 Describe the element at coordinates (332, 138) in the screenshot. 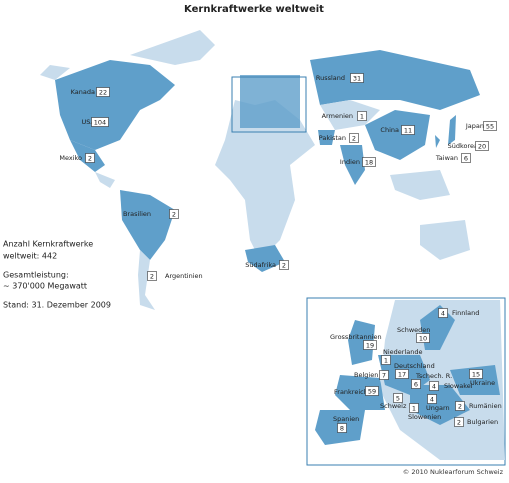

I see `country-label: Pakistan` at that location.